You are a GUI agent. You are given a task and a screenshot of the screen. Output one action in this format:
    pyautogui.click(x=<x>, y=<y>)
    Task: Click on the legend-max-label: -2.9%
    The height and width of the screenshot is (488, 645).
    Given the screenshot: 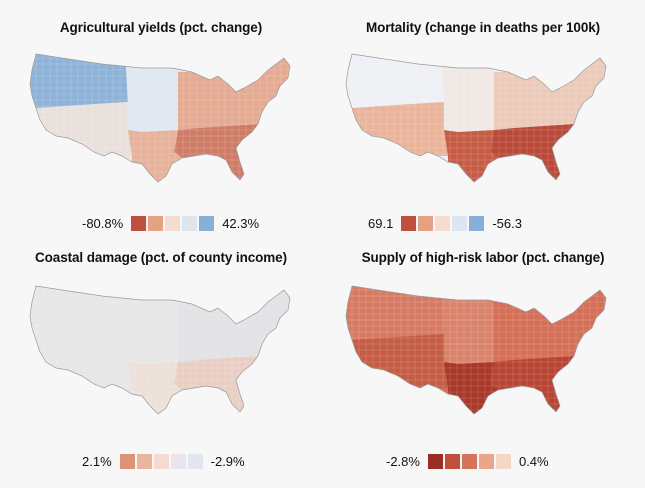 What is the action you would take?
    pyautogui.click(x=227, y=461)
    